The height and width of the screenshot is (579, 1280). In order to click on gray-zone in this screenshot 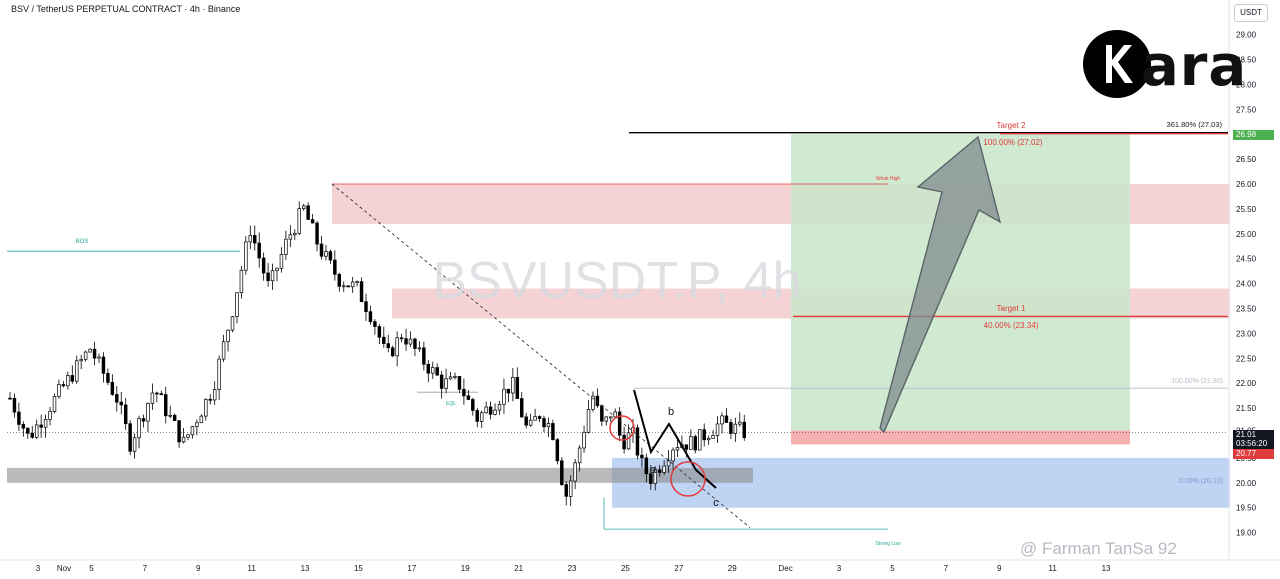, I will do `click(380, 475)`.